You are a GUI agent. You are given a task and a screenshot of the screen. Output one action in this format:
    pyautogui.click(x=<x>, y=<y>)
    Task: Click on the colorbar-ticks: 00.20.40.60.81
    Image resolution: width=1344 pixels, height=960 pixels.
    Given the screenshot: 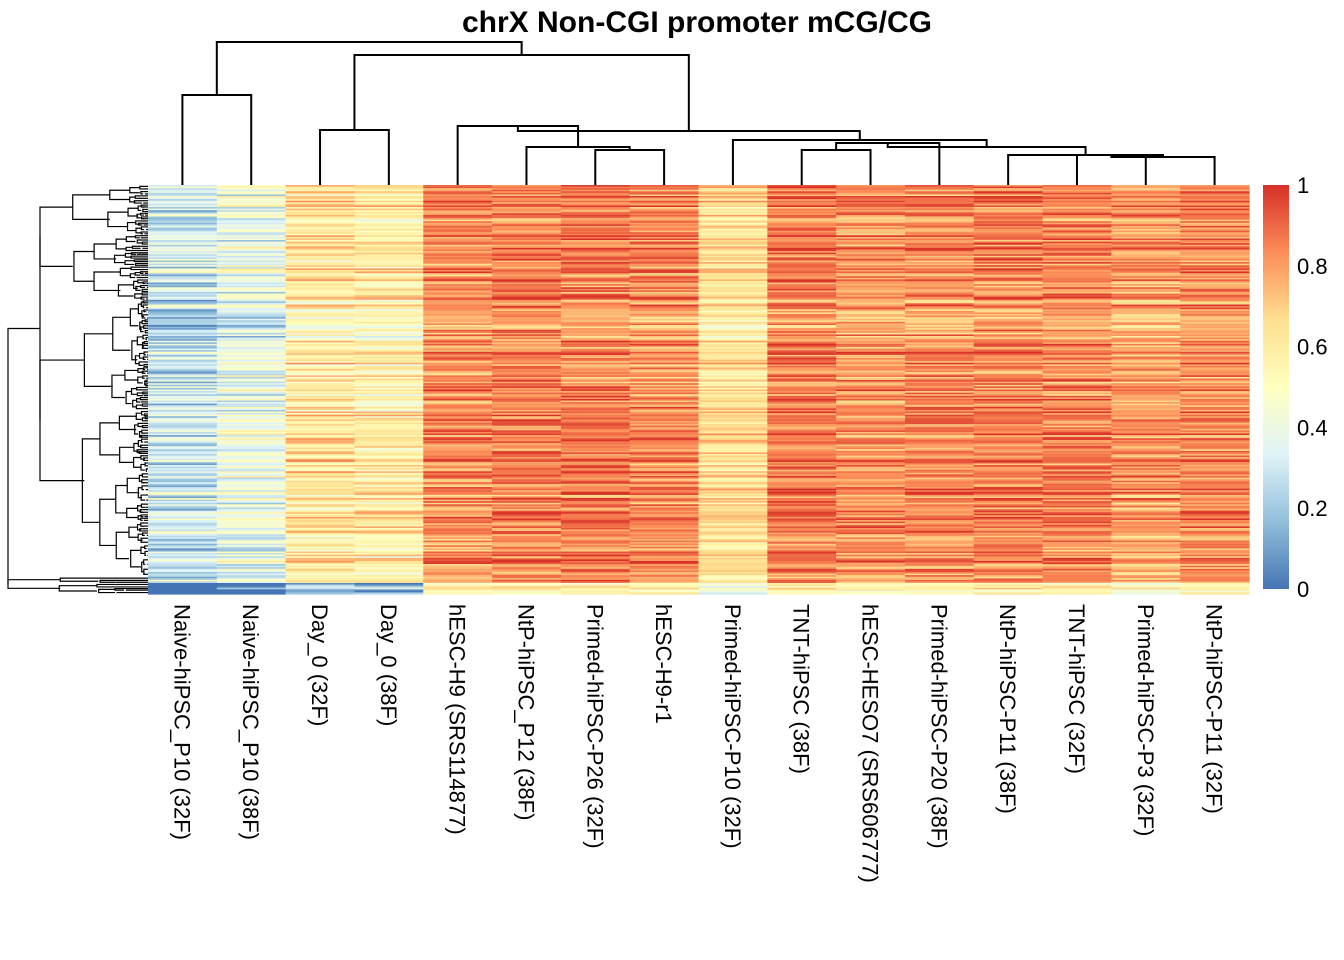 What is the action you would take?
    pyautogui.click(x=1312, y=387)
    